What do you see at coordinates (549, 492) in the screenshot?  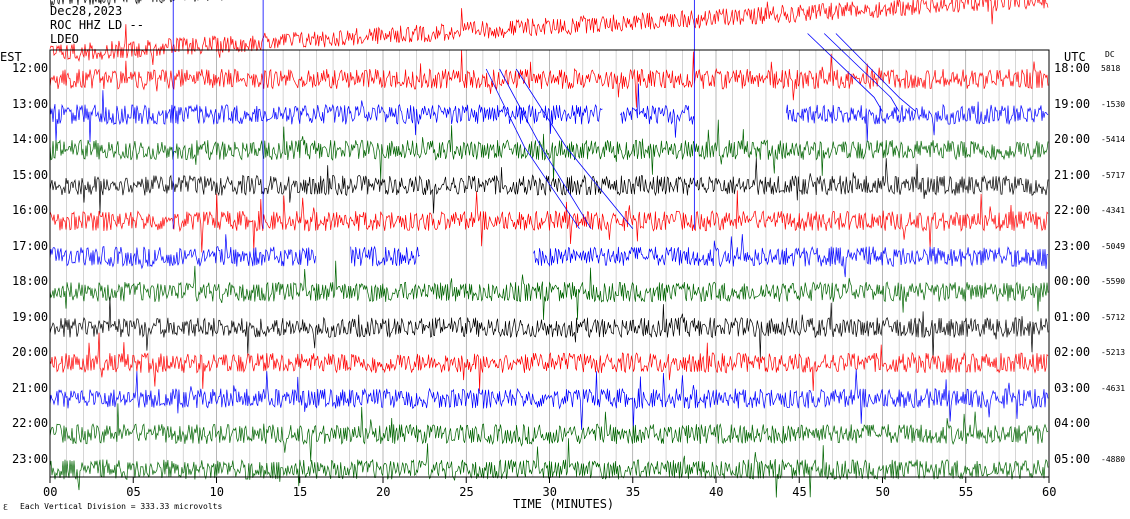 I see `x-tick-label: 30` at bounding box center [549, 492].